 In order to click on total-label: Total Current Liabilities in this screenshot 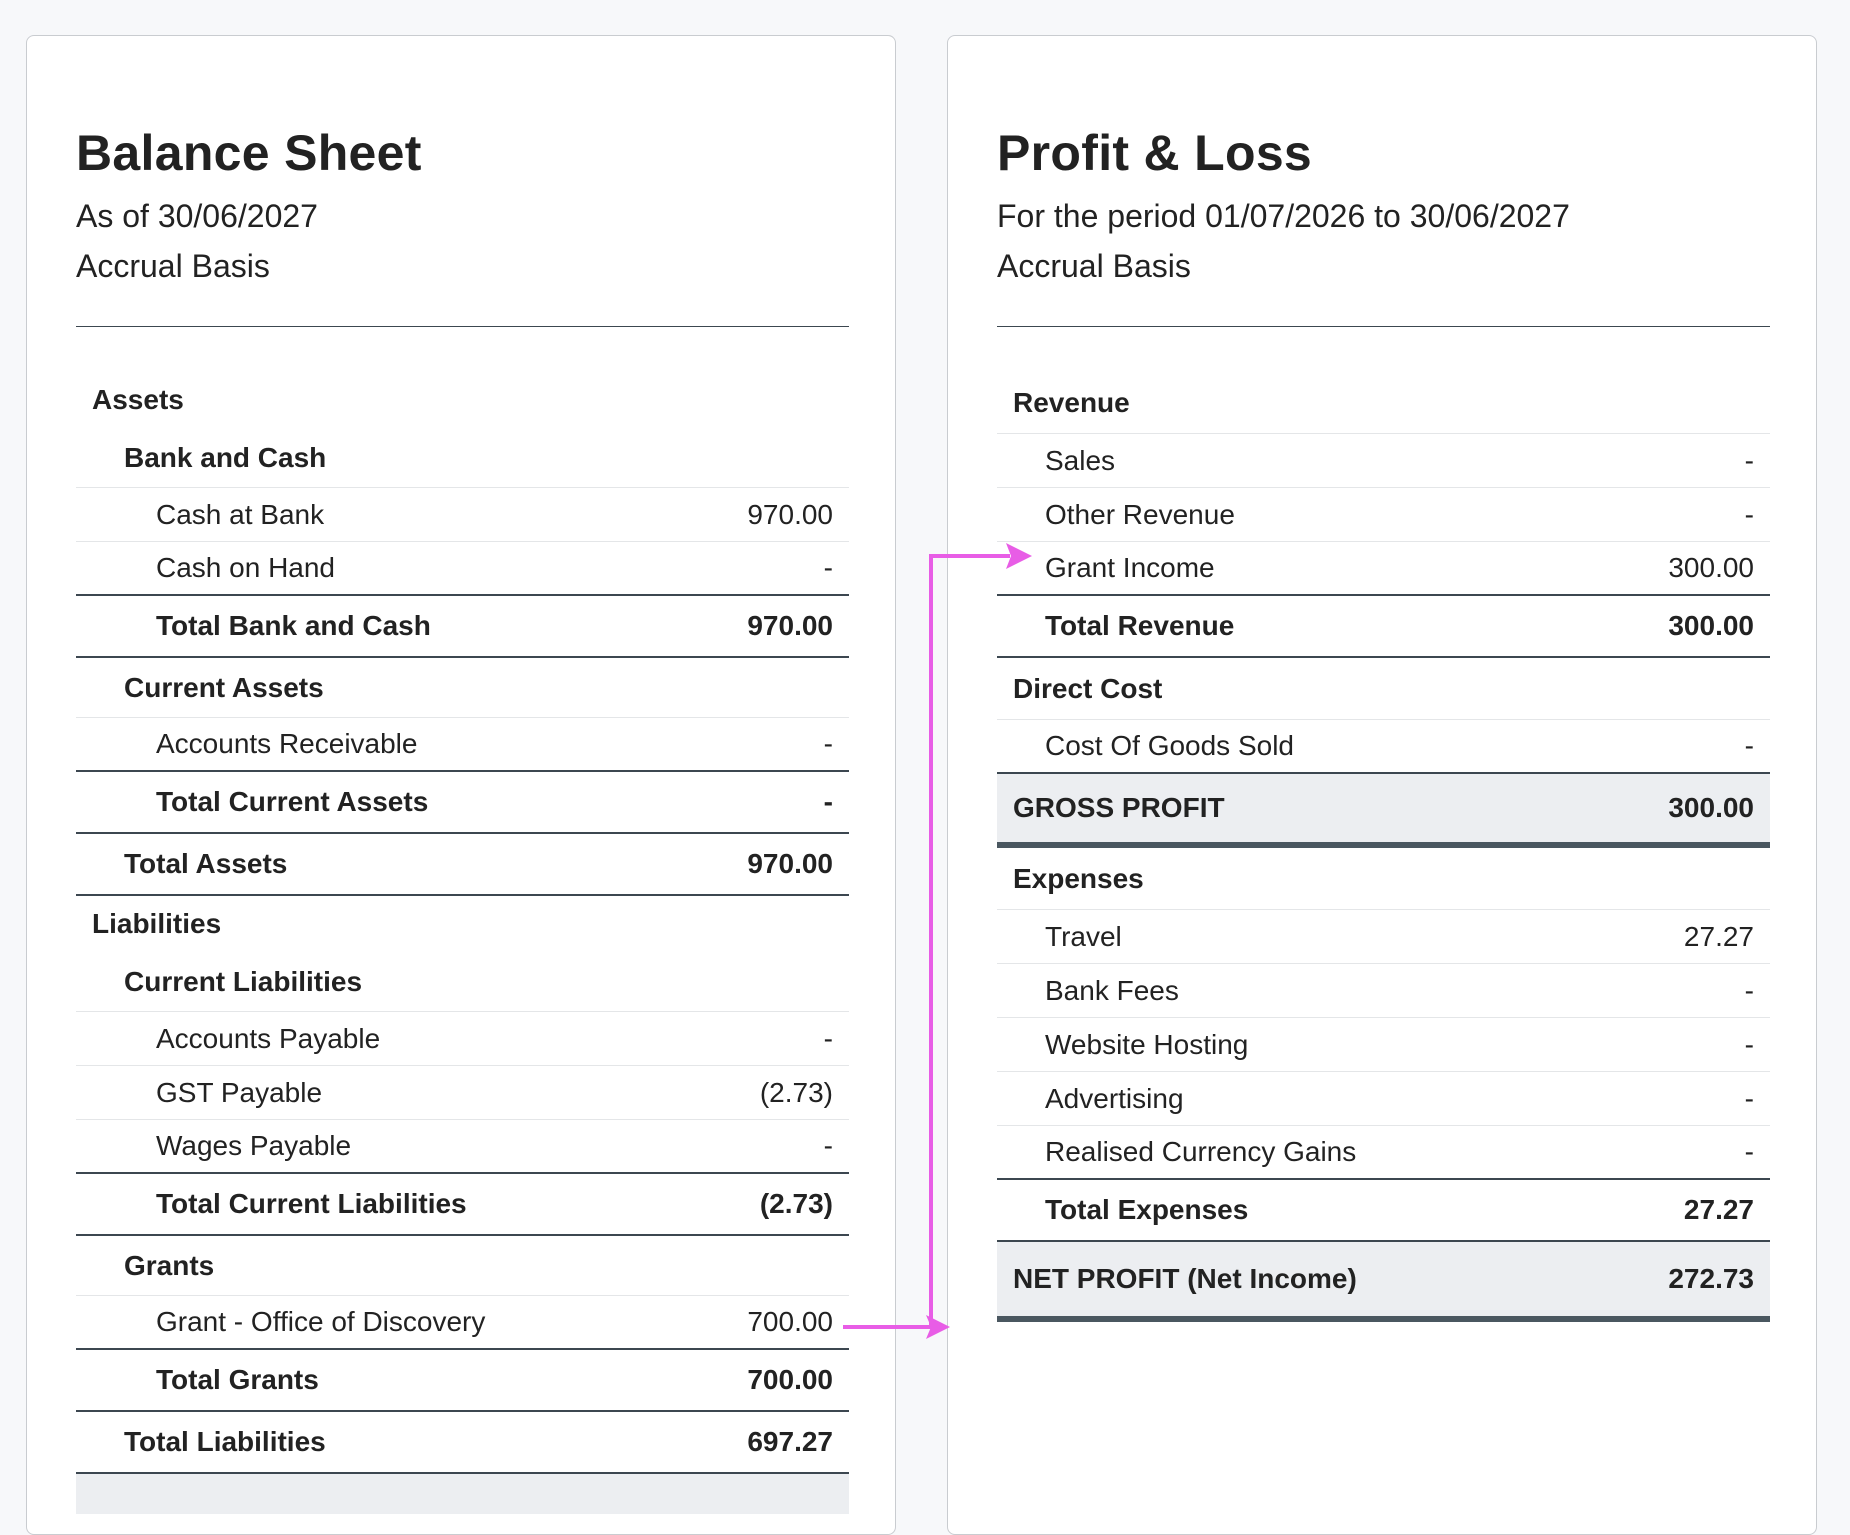, I will do `click(311, 1203)`.